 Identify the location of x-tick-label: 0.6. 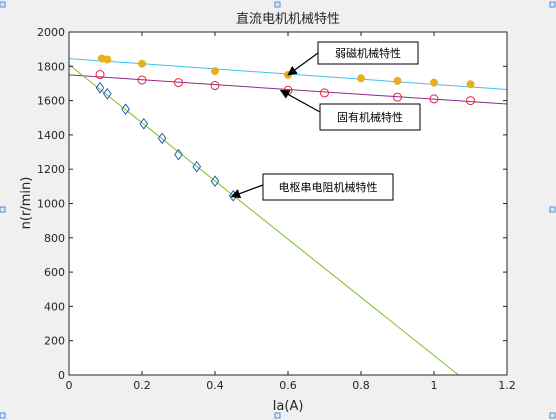
(288, 385).